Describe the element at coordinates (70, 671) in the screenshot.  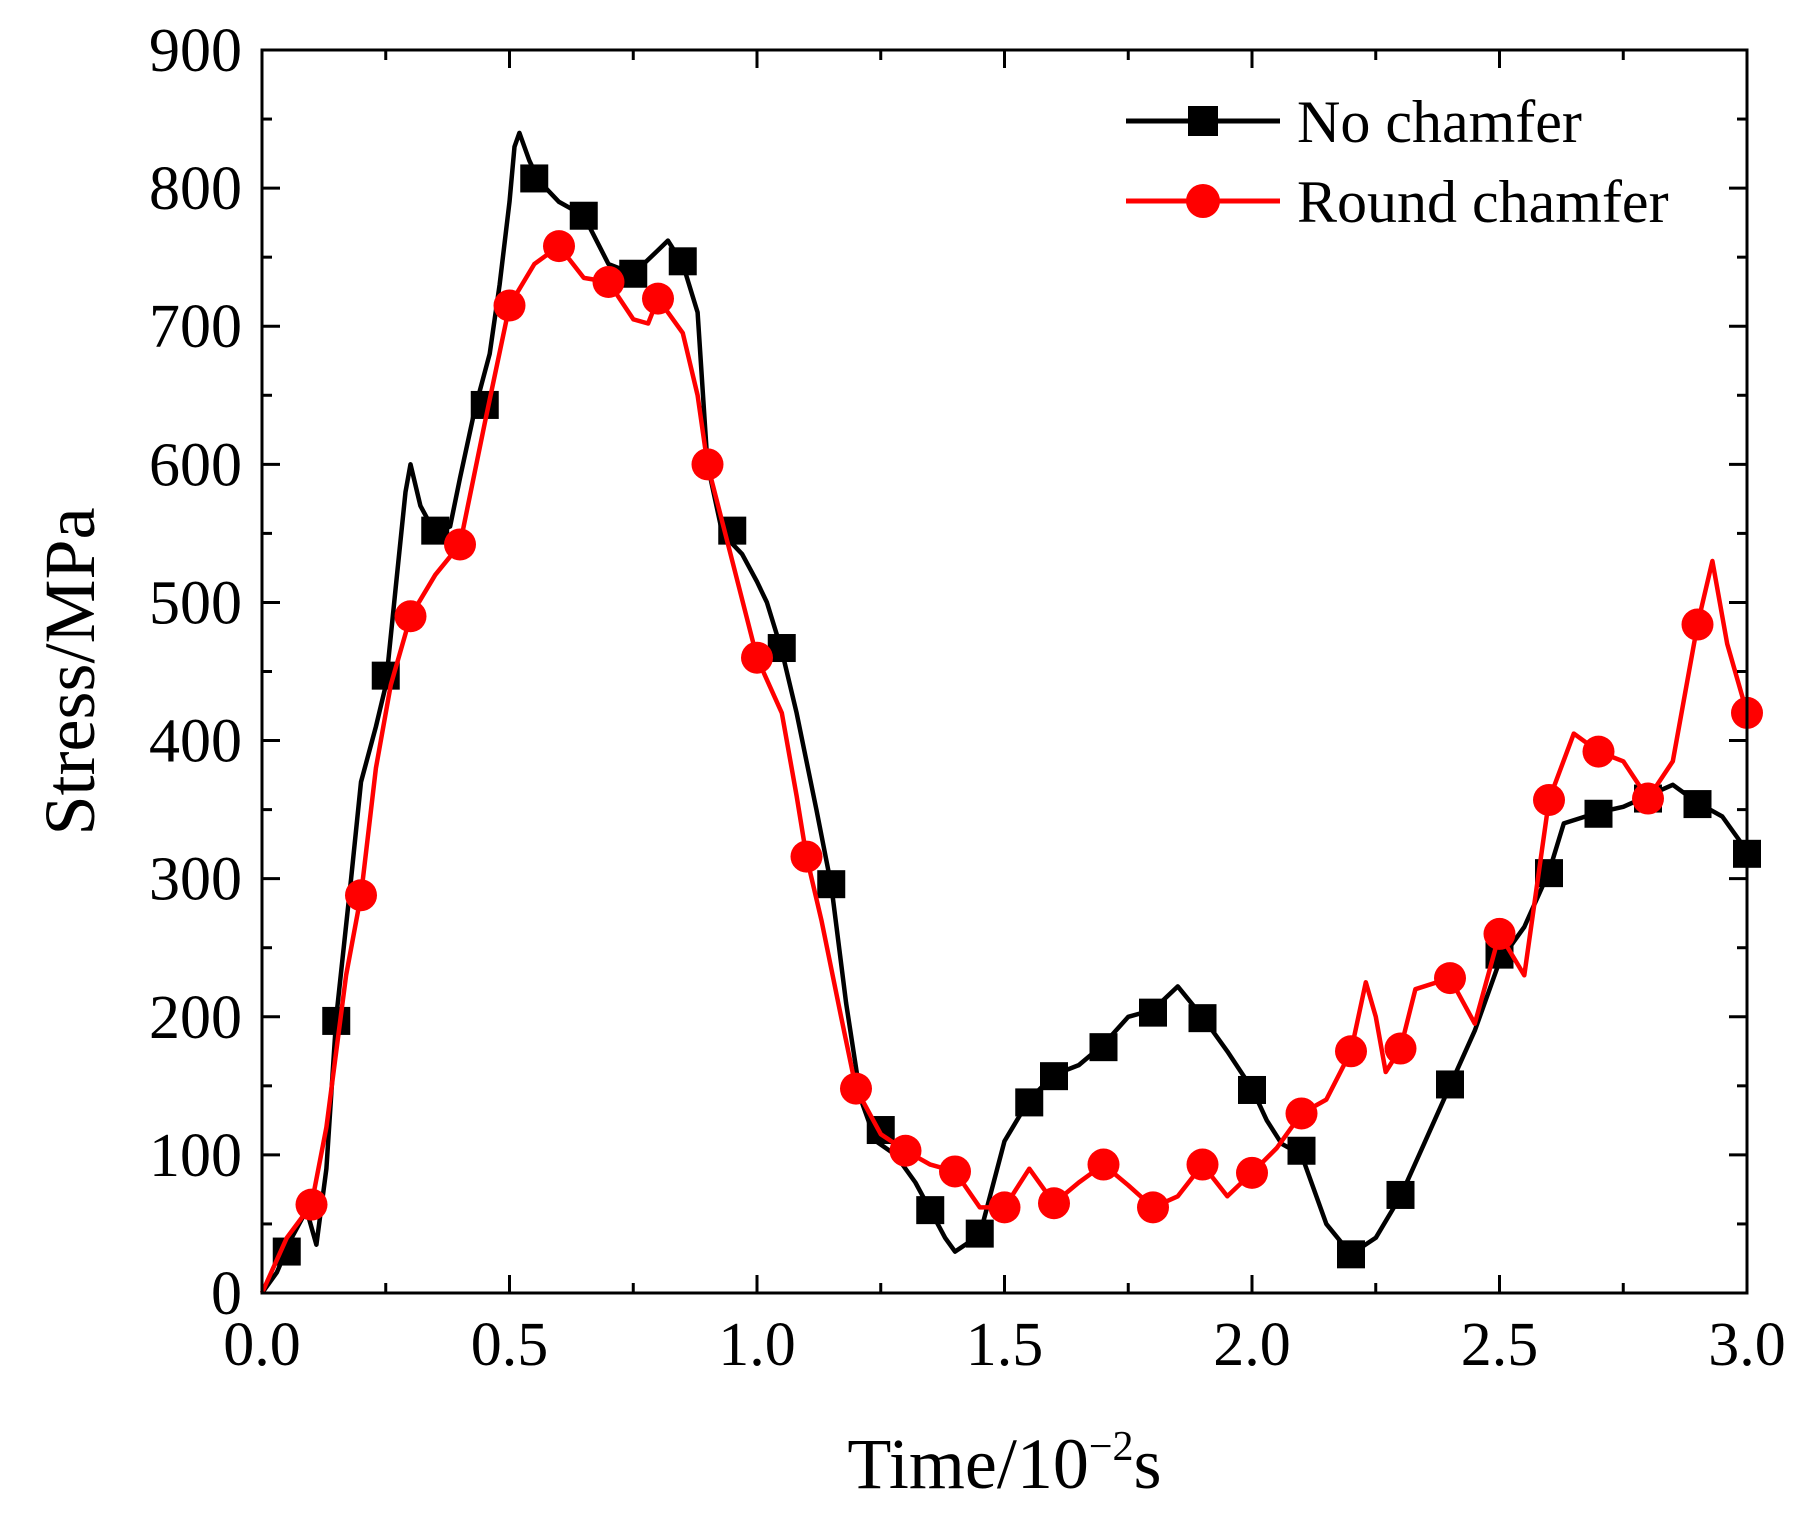
I see `y-axis-label: Stress/MPa` at that location.